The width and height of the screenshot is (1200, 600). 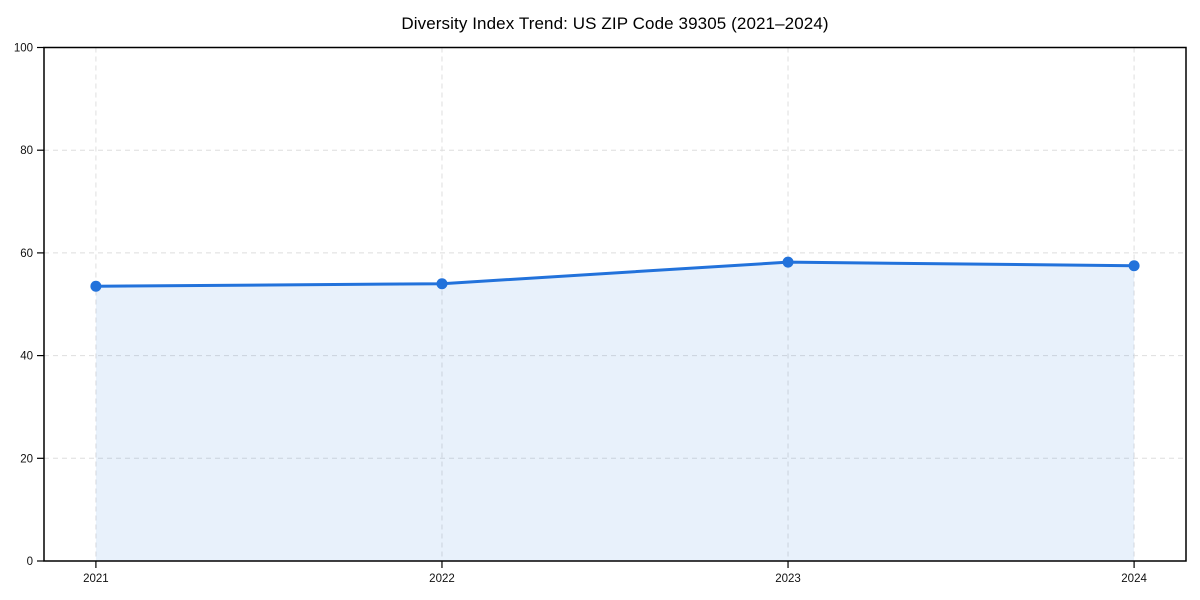 What do you see at coordinates (96, 579) in the screenshot?
I see `x-tick-label: 2021` at bounding box center [96, 579].